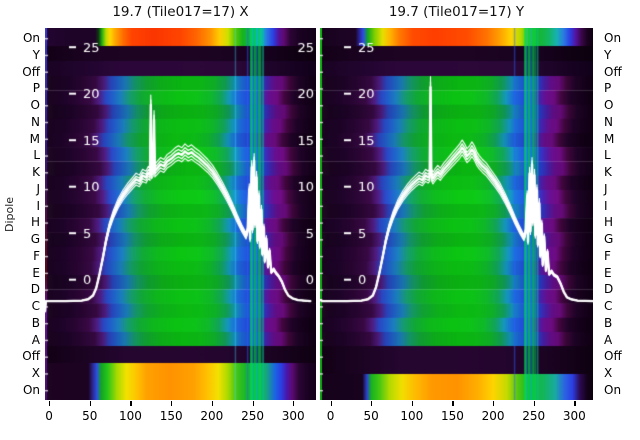 Image resolution: width=640 pixels, height=440 pixels. What do you see at coordinates (180, 12) in the screenshot?
I see `panel-x-title: 19.7 (Tile017=17) X` at bounding box center [180, 12].